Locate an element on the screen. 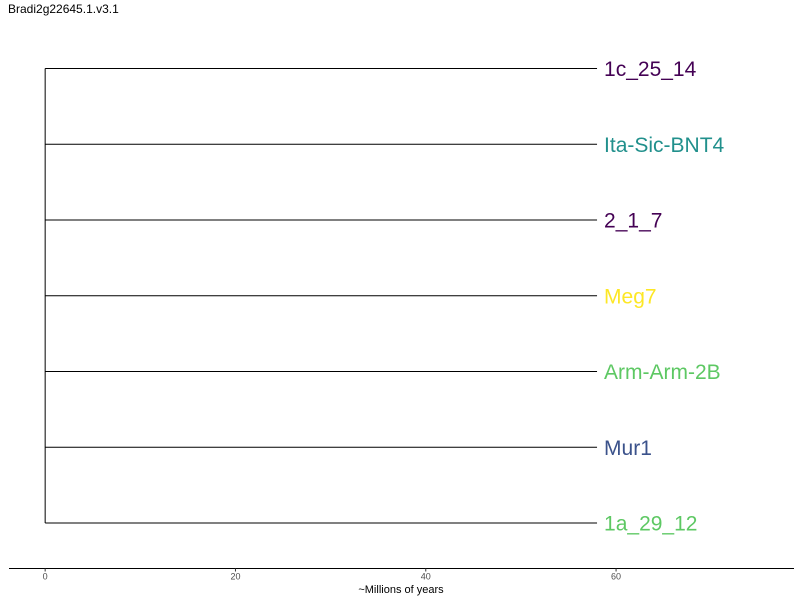 Image resolution: width=800 pixels, height=600 pixels. leaf-label: 1a_29_12 is located at coordinates (650, 524).